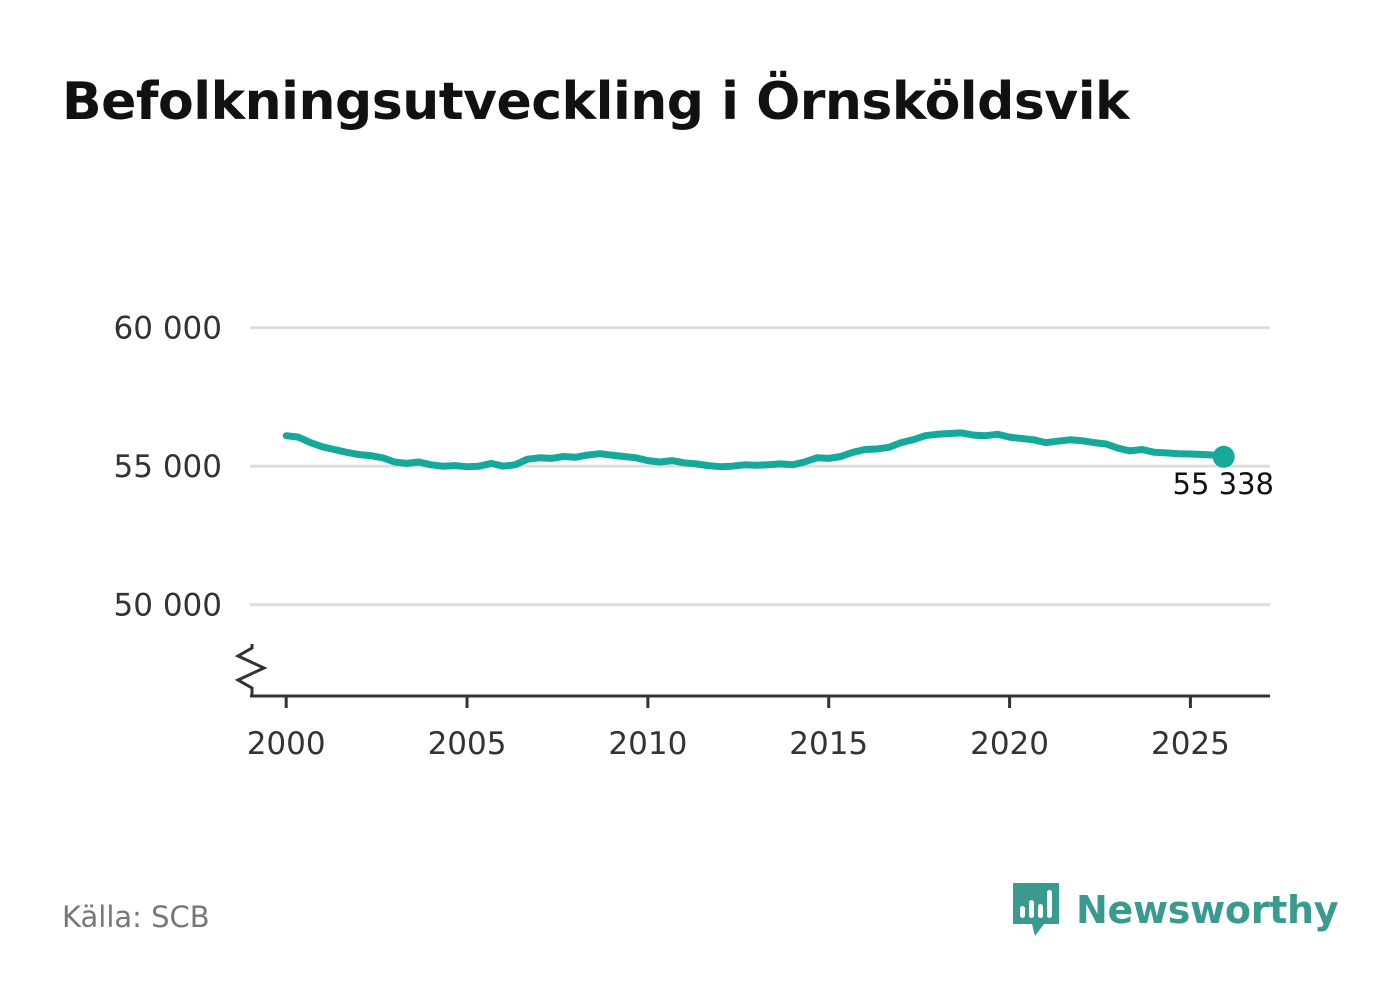 The height and width of the screenshot is (999, 1382). I want to click on x-tick-label: 2005, so click(467, 744).